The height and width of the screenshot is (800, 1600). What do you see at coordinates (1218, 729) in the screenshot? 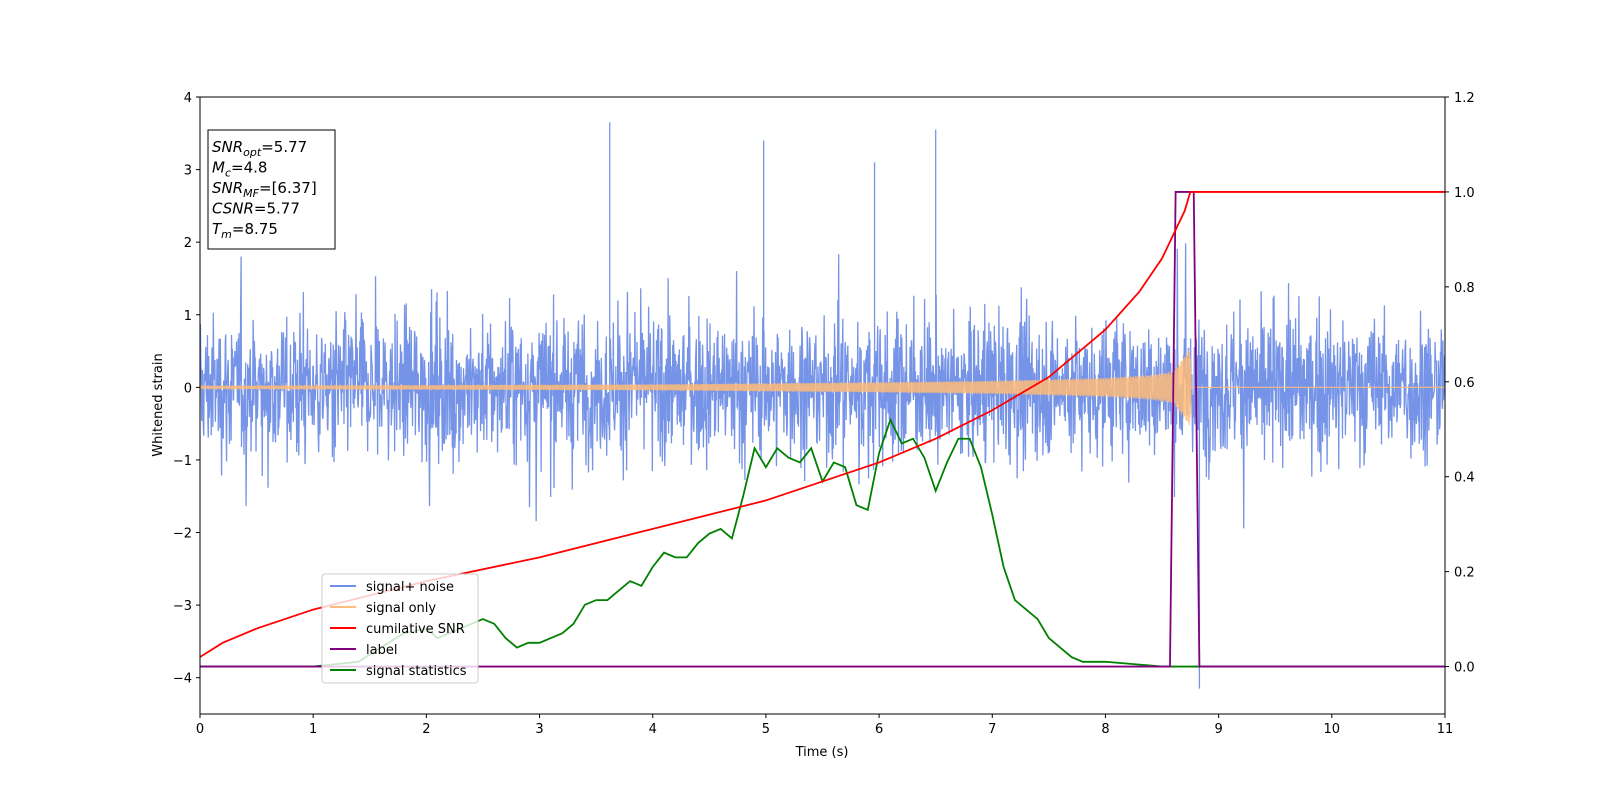
I see `x-tick-label: 9` at bounding box center [1218, 729].